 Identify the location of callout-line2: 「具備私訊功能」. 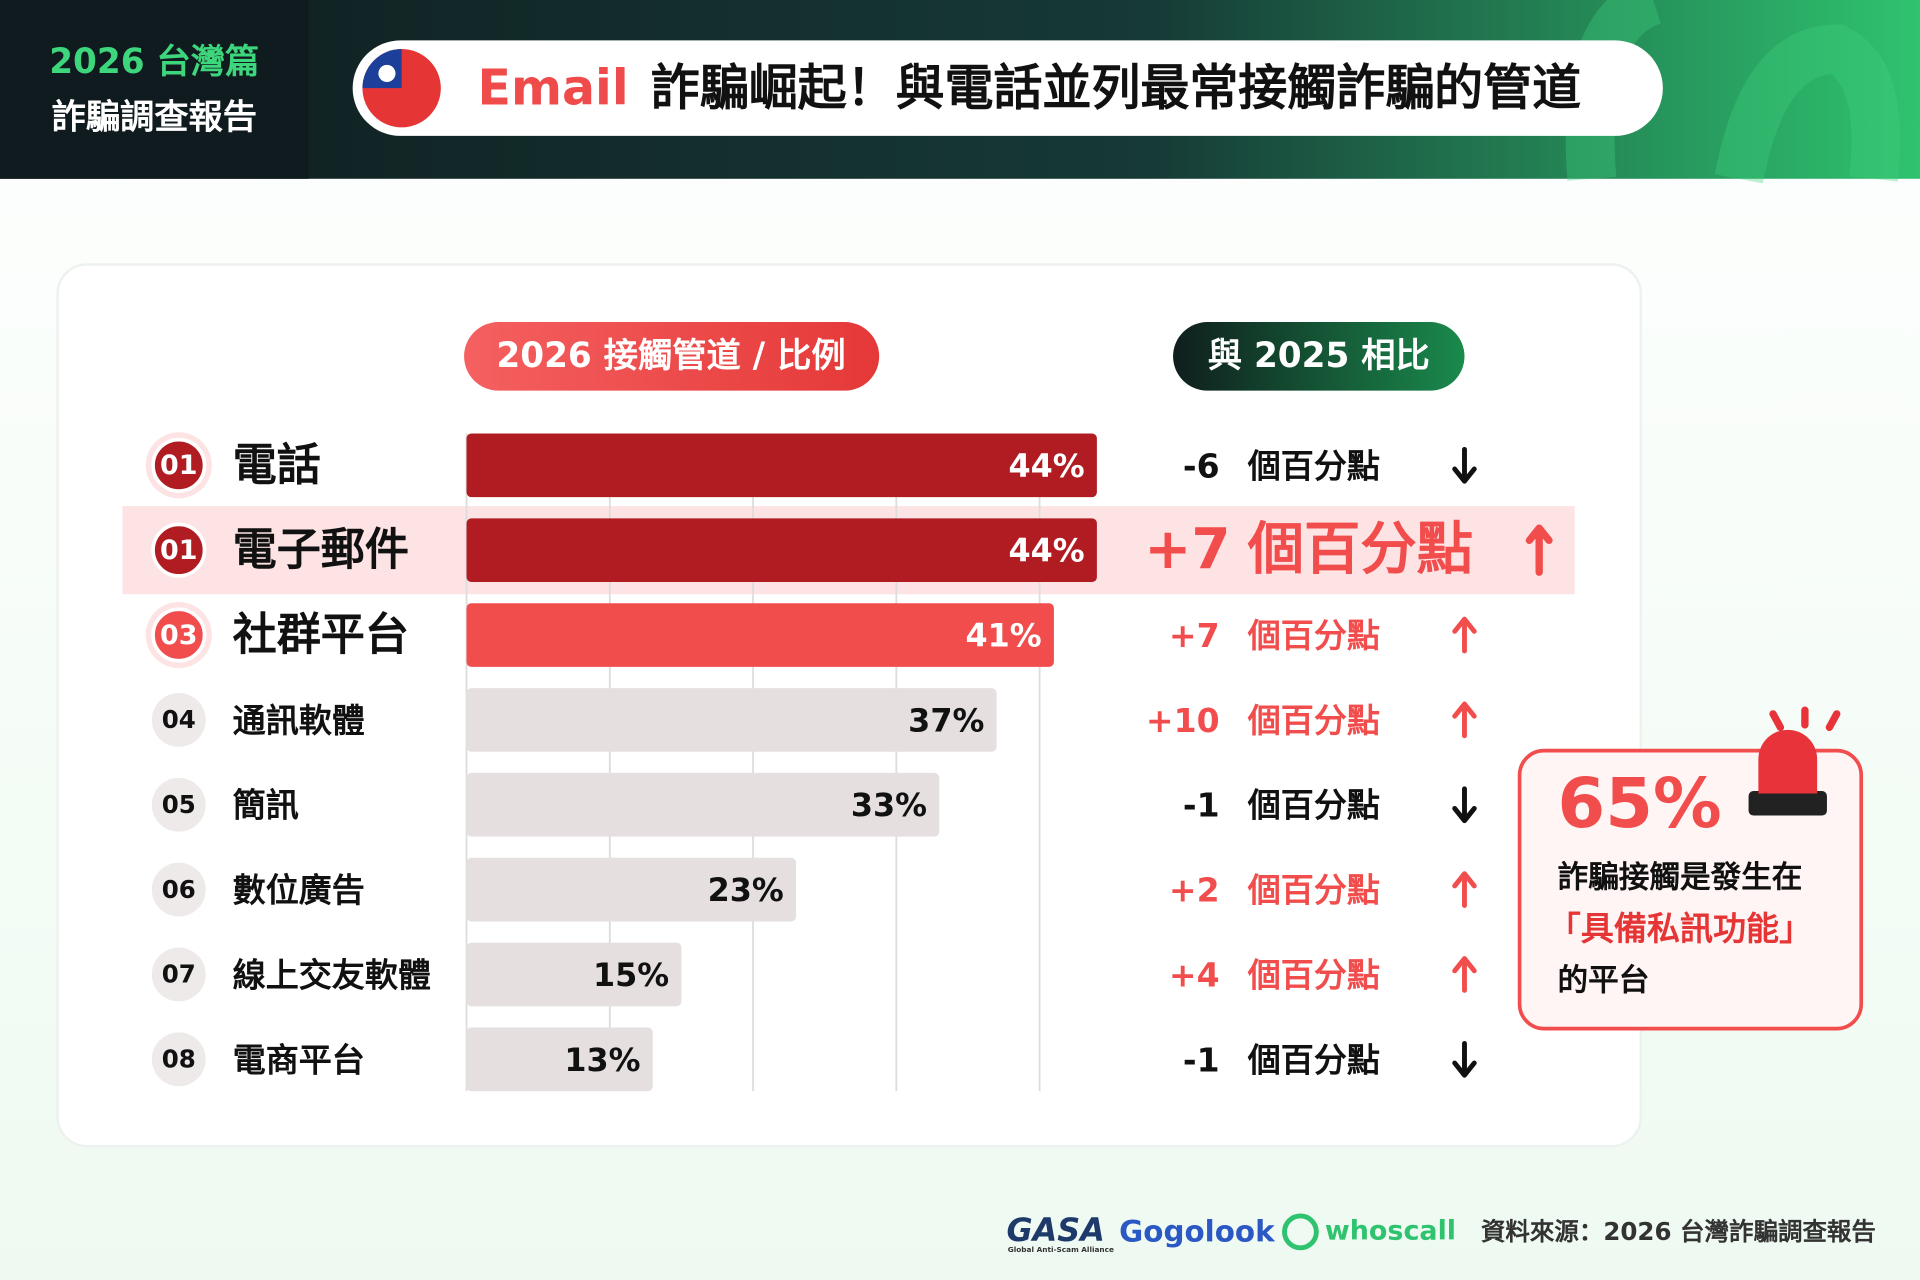
(1680, 928).